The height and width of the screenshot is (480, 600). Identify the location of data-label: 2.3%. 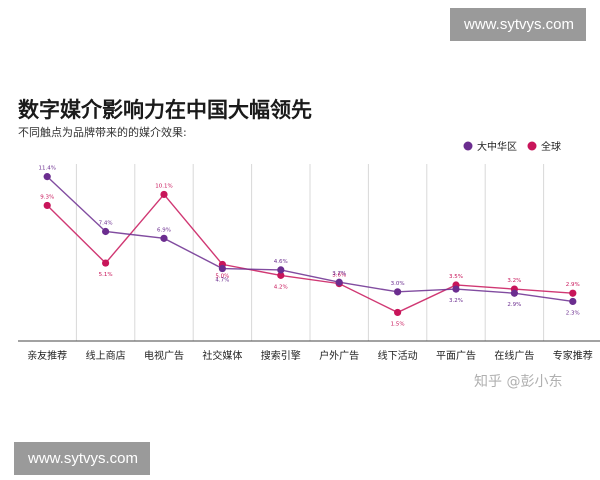
(573, 313).